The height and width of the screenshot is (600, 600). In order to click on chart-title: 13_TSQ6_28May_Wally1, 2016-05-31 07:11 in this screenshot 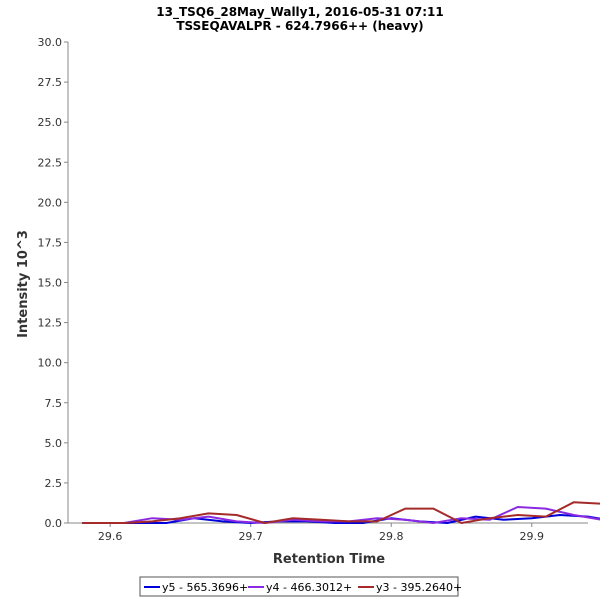, I will do `click(299, 12)`.